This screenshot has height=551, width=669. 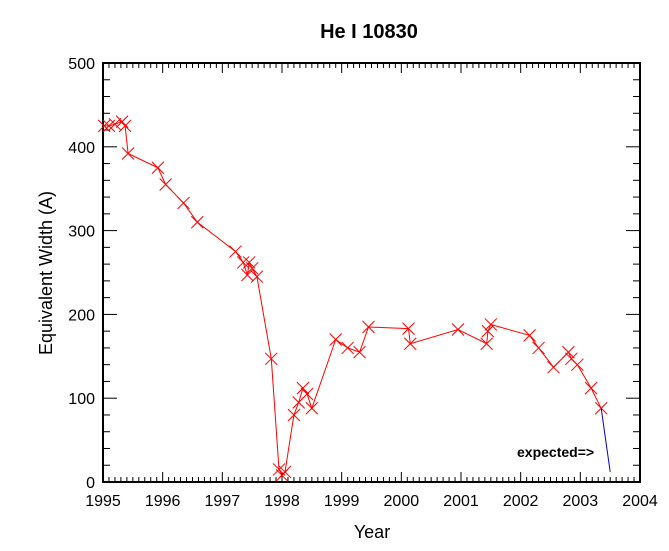 What do you see at coordinates (640, 501) in the screenshot?
I see `x-tick-label: 2004` at bounding box center [640, 501].